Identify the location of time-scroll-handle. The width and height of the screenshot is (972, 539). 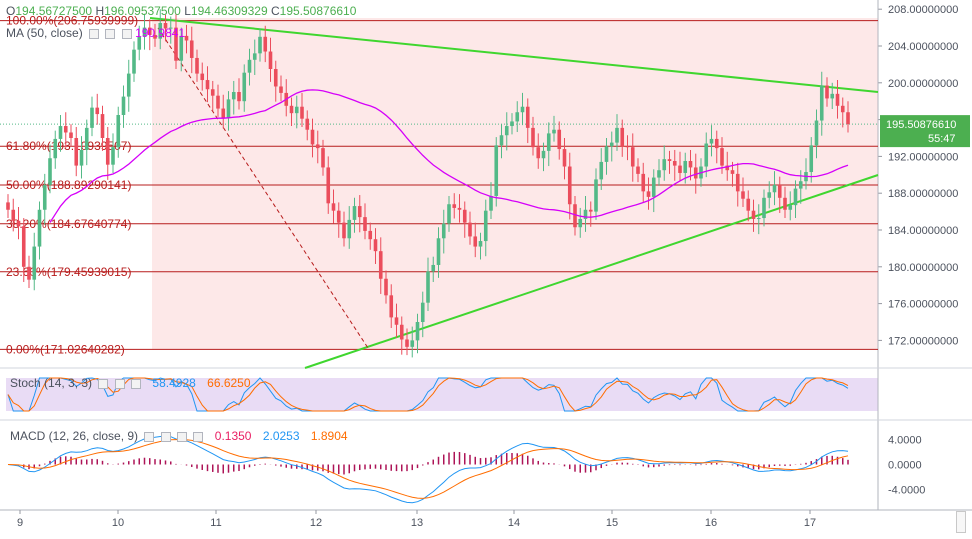
(961, 522).